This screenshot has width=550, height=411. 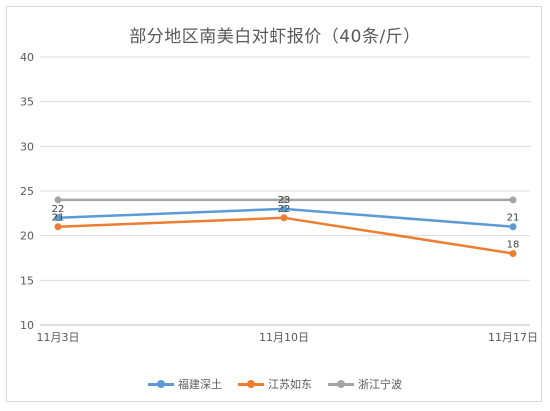 I want to click on data-label-3: 22, so click(x=284, y=209).